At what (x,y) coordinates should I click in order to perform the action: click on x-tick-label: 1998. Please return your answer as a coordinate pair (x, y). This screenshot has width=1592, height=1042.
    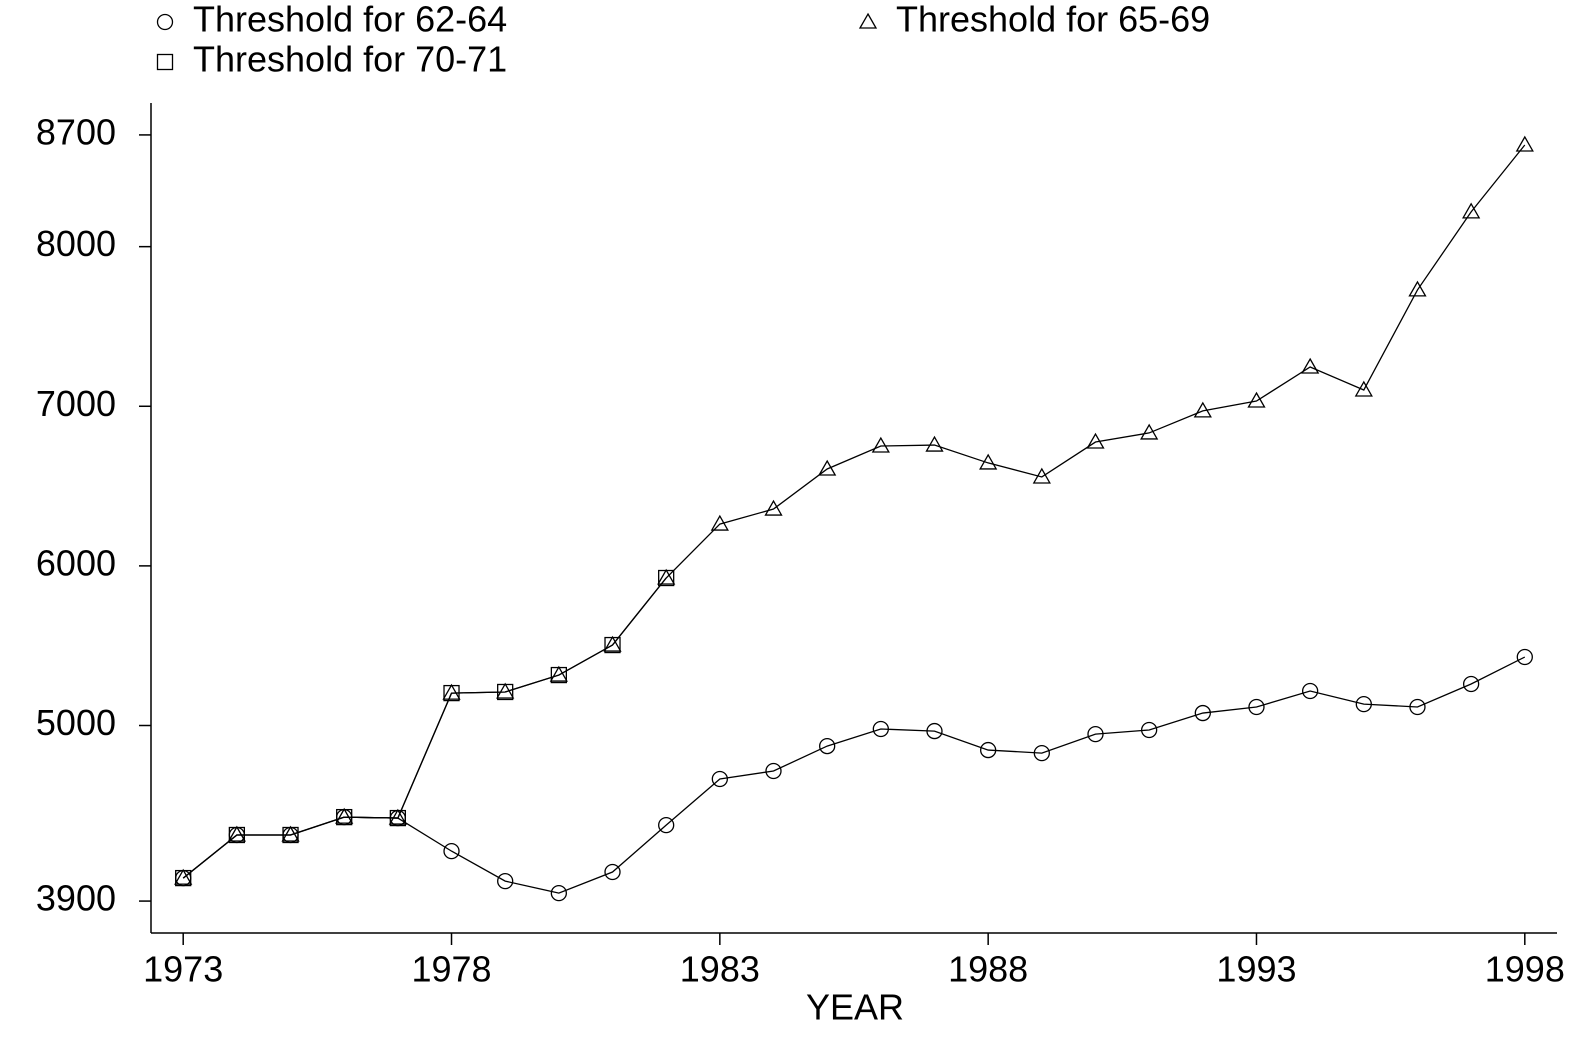
    Looking at the image, I should click on (1525, 969).